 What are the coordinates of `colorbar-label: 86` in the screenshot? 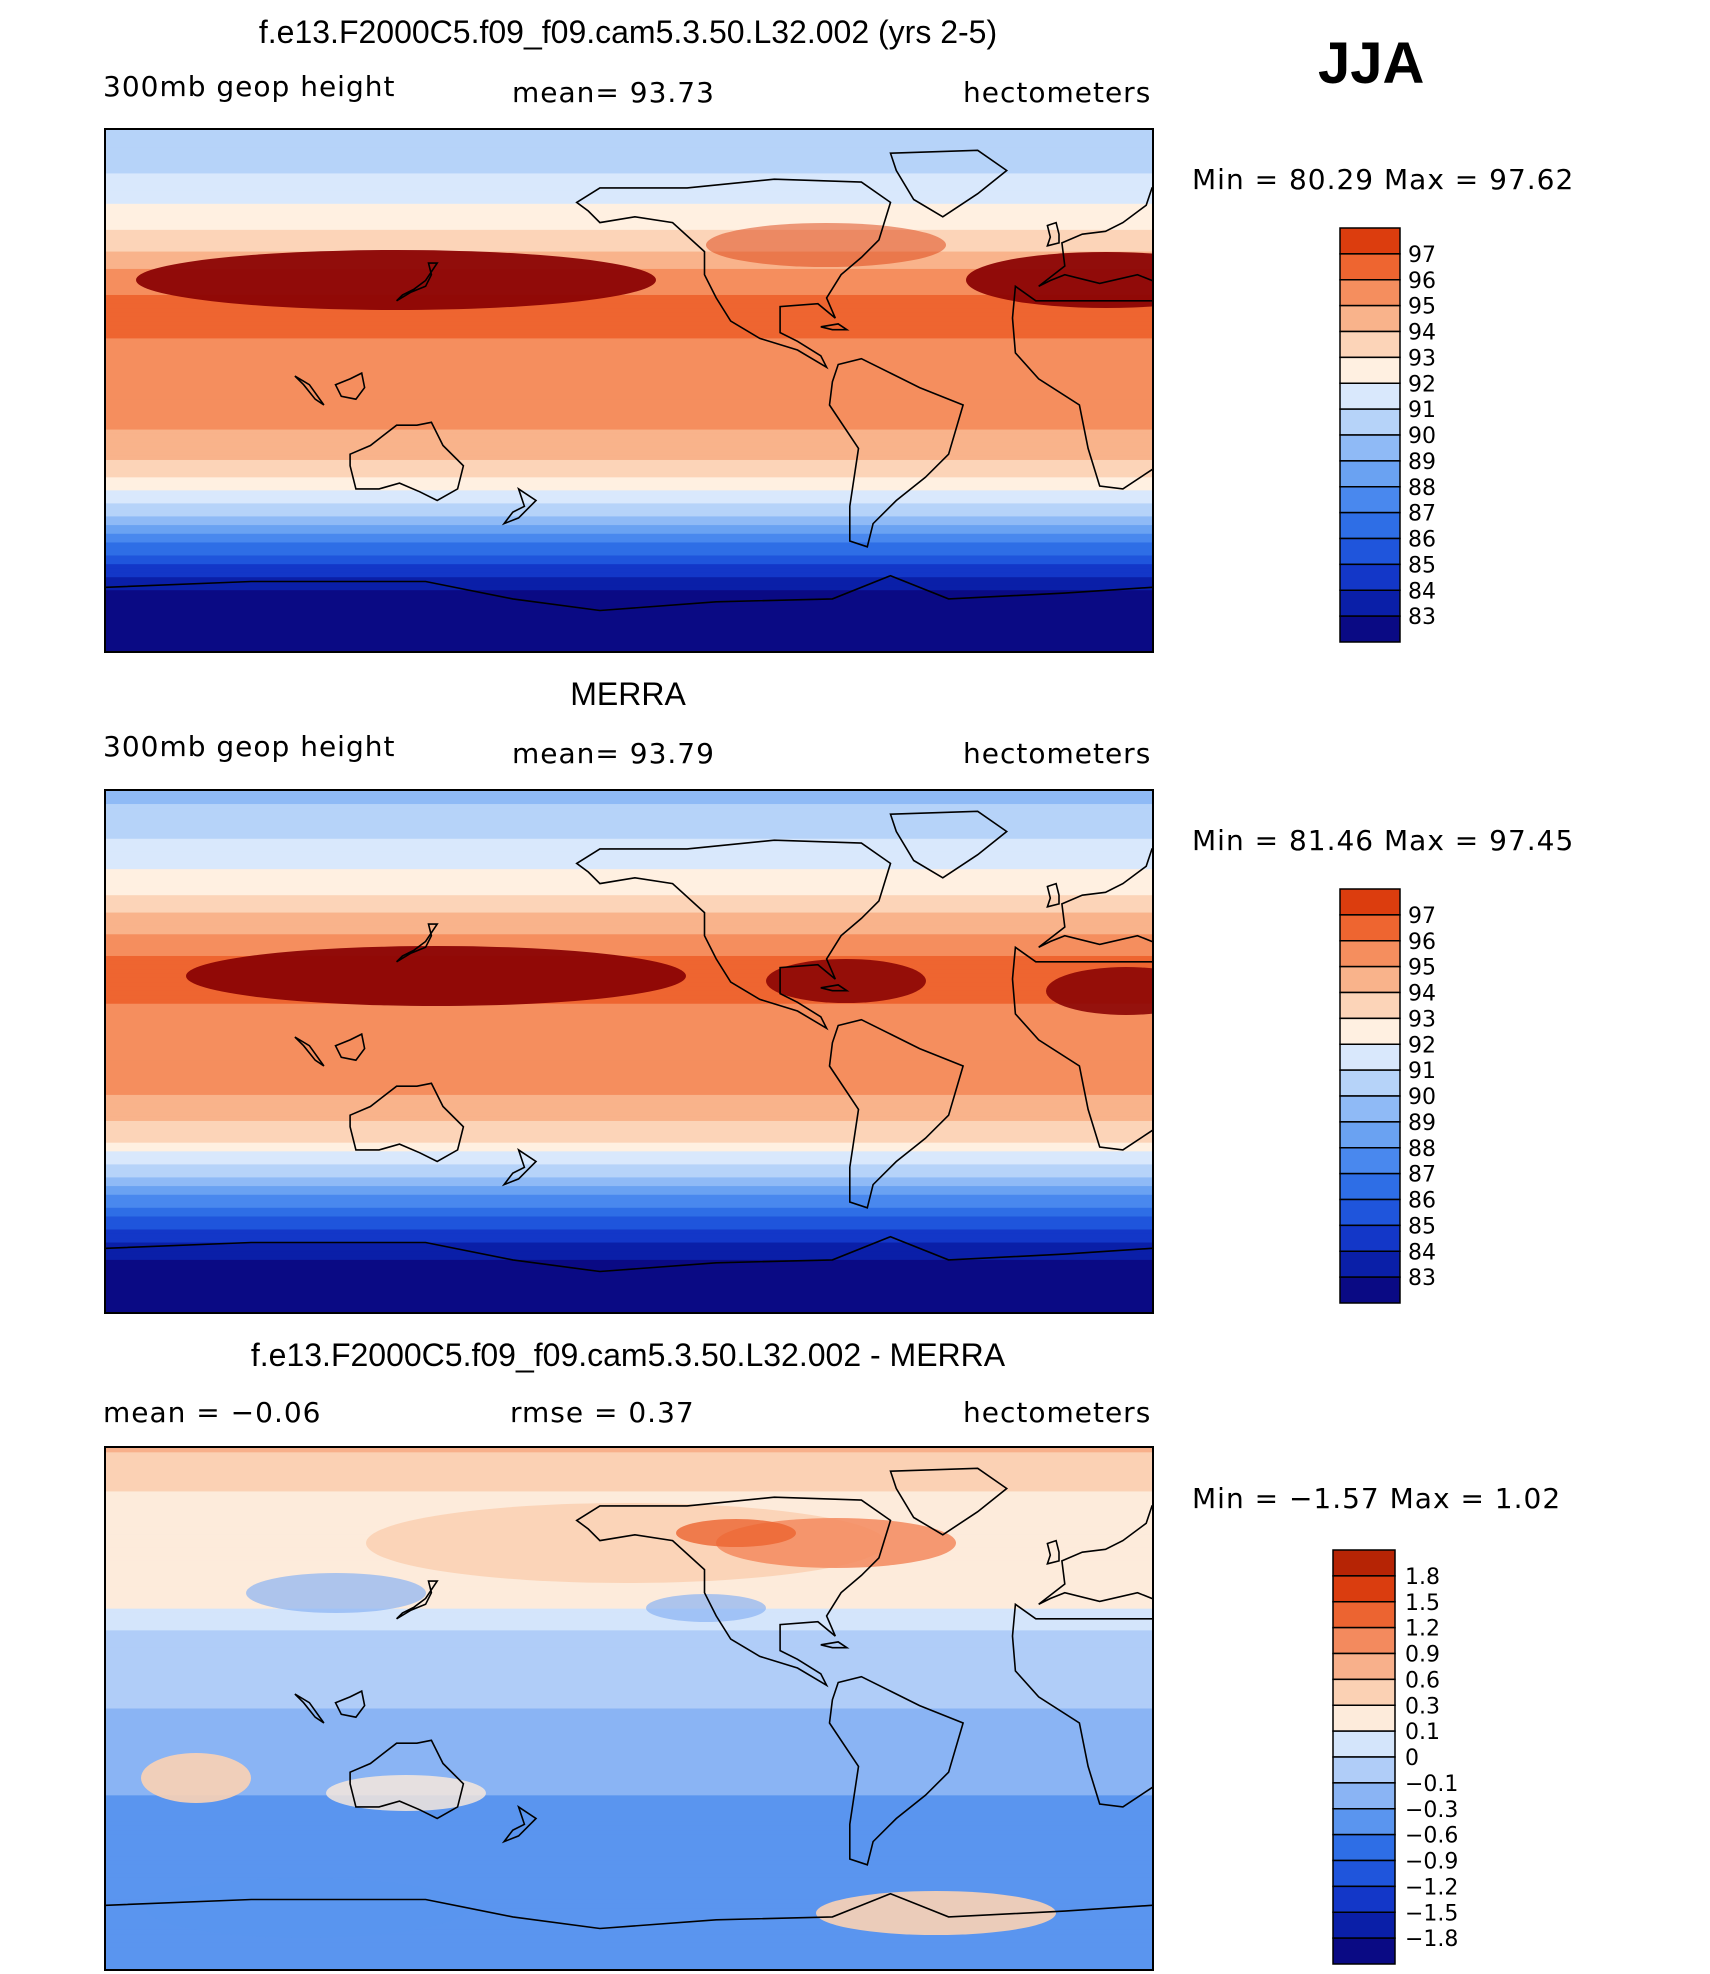 It's located at (1422, 540).